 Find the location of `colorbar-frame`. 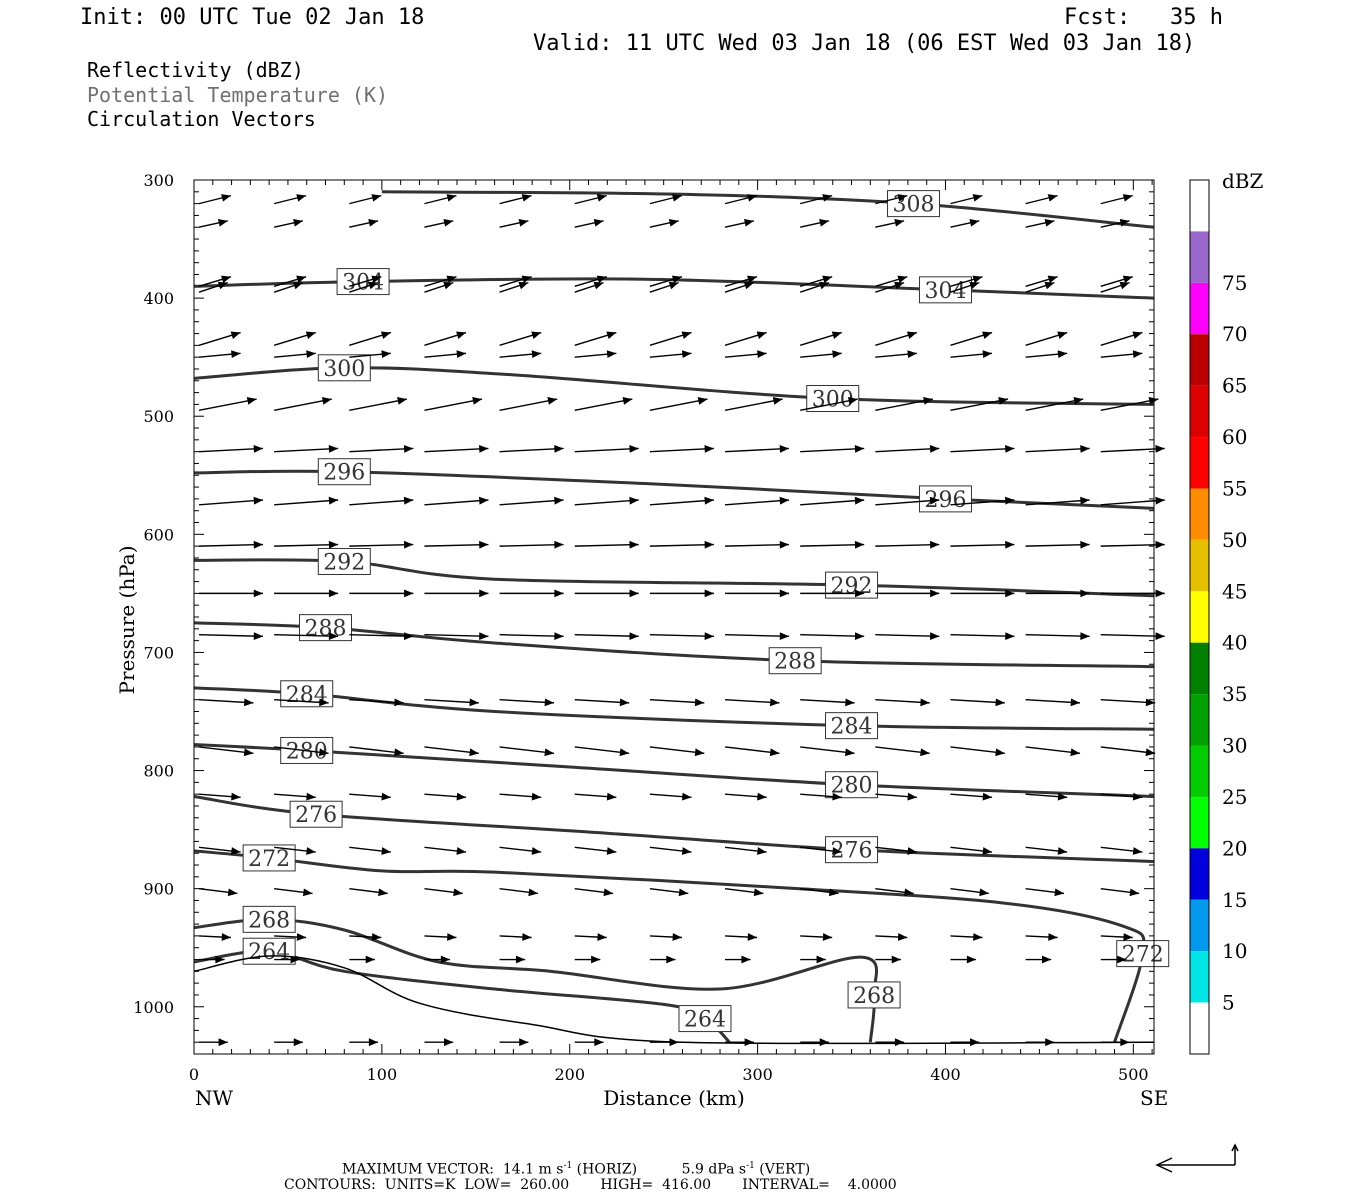

colorbar-frame is located at coordinates (1199, 617).